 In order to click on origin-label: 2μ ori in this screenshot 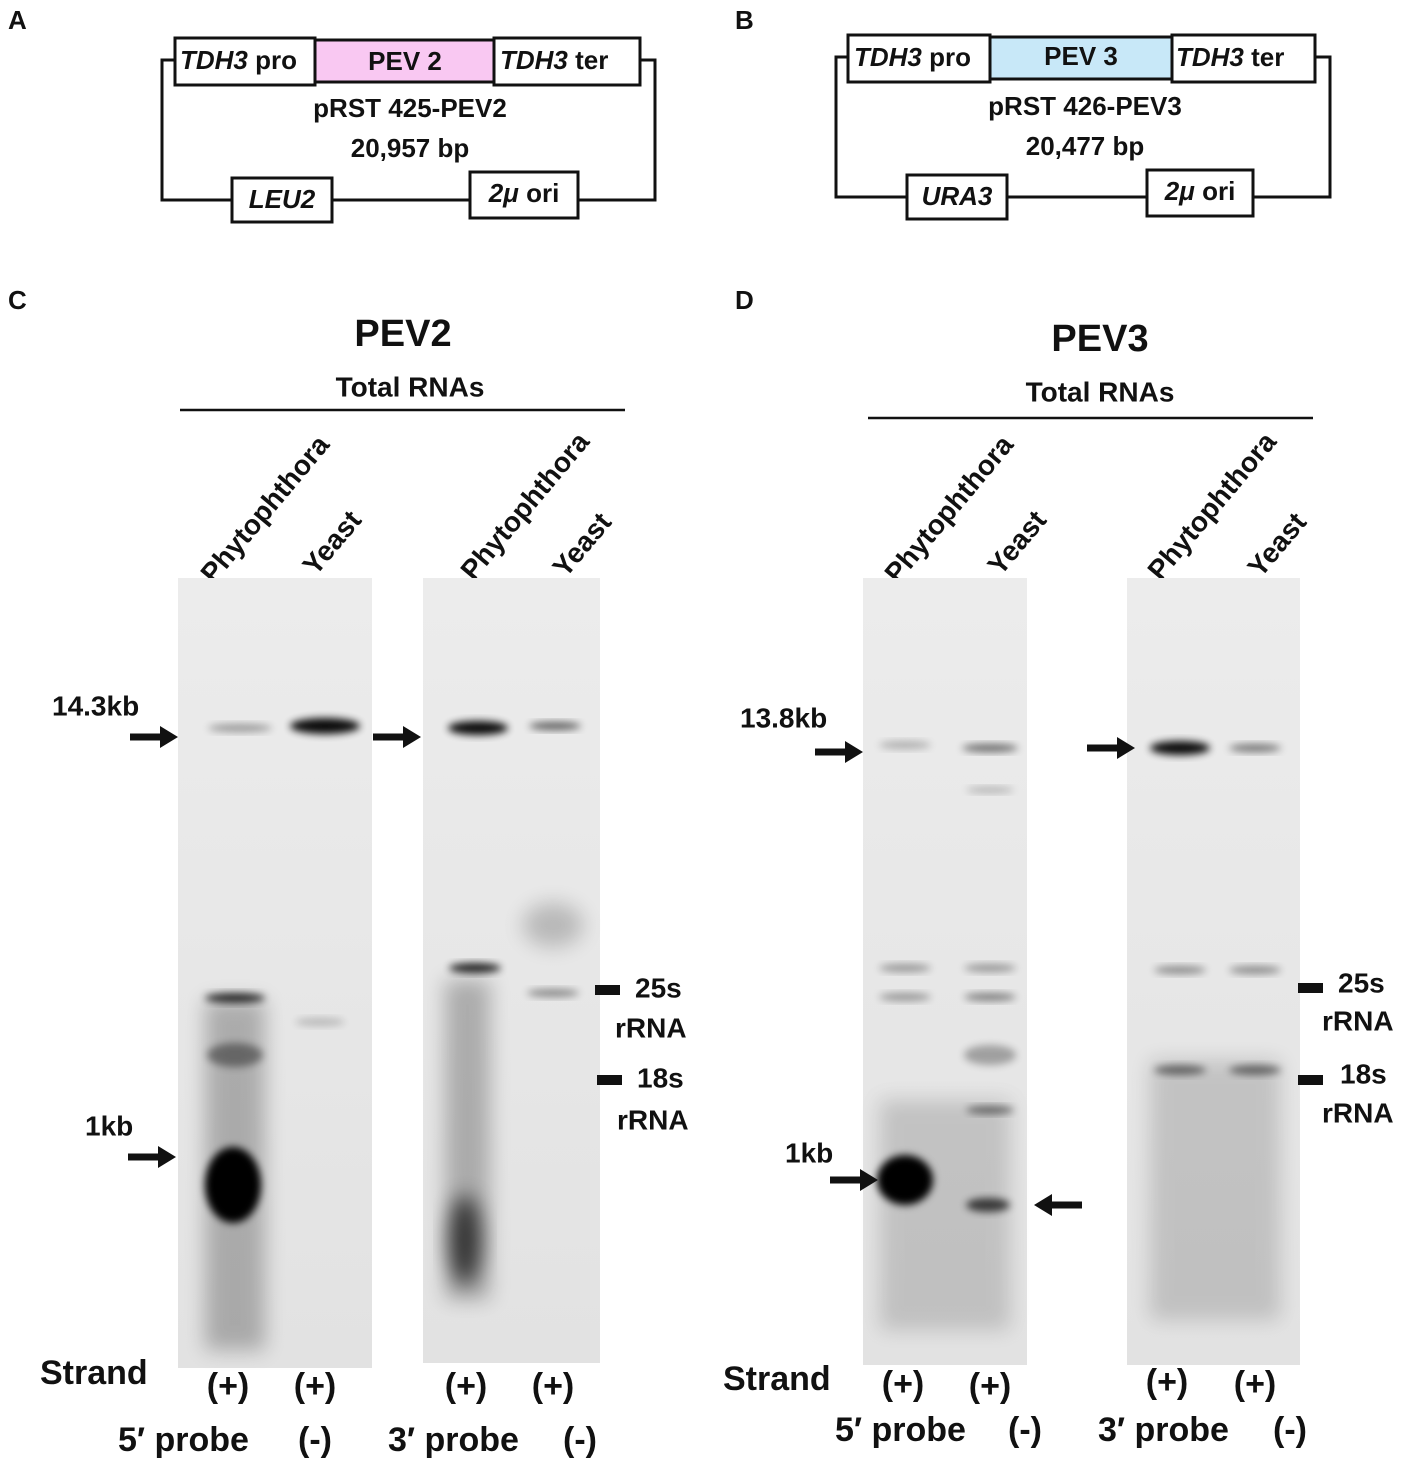, I will do `click(524, 193)`.